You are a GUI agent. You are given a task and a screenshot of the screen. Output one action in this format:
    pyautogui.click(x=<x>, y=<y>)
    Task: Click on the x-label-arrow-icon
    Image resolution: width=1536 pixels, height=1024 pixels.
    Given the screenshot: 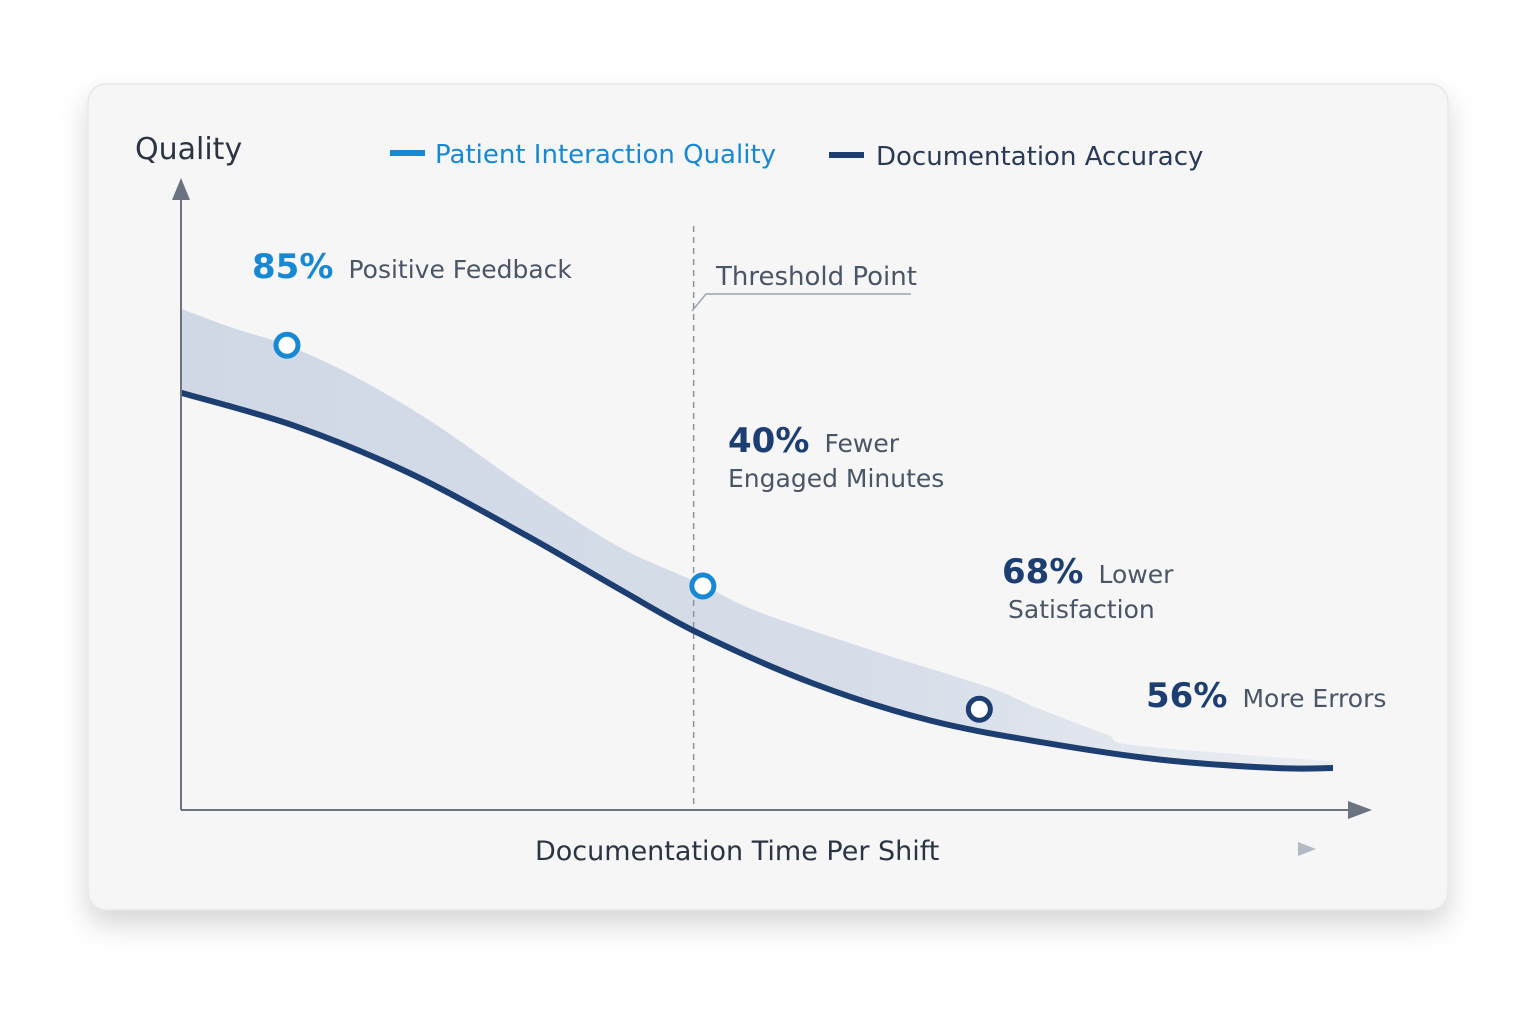 What is the action you would take?
    pyautogui.click(x=1307, y=849)
    